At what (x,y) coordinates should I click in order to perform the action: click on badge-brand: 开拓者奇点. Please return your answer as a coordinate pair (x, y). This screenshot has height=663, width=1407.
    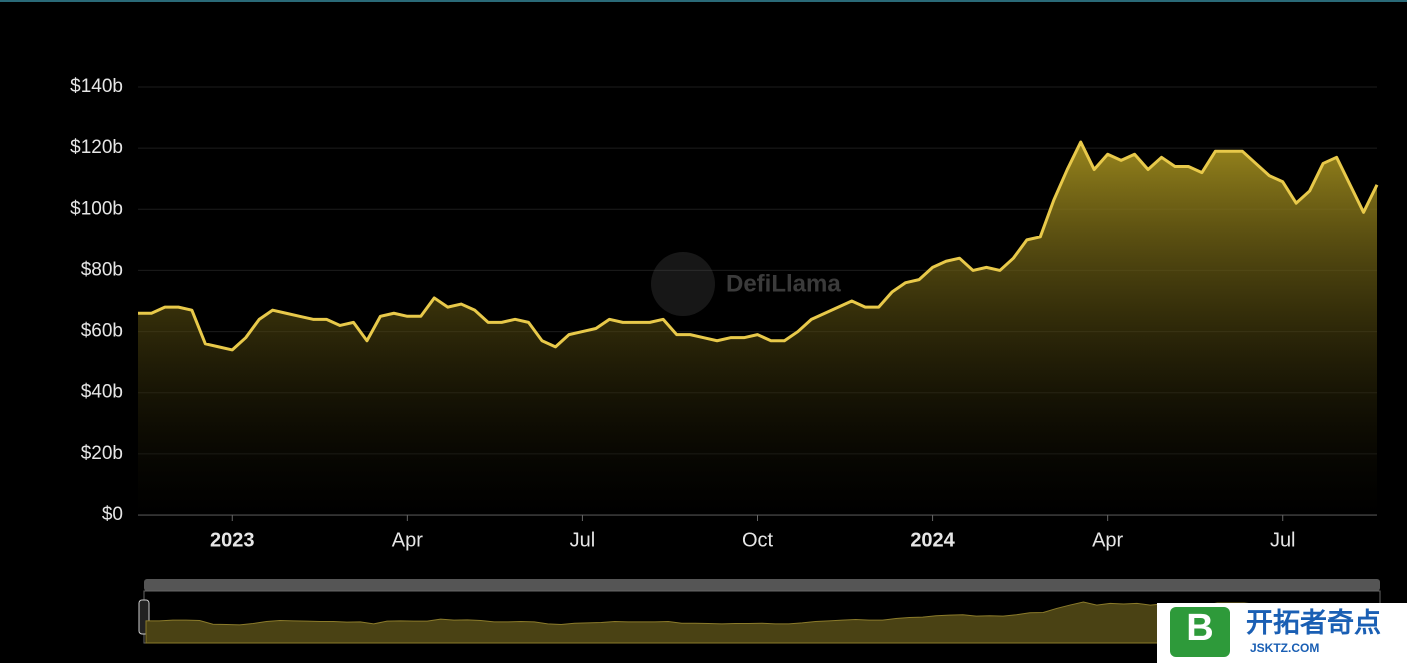
    Looking at the image, I should click on (1313, 623).